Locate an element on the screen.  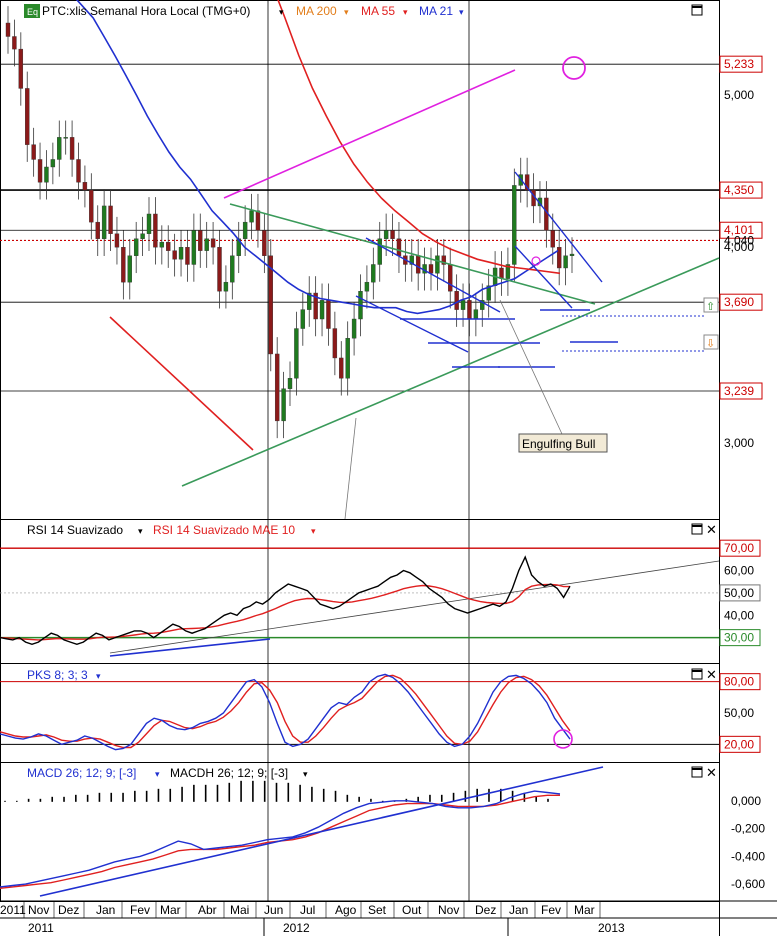
price-tick-label: 5,000 is located at coordinates (739, 95).